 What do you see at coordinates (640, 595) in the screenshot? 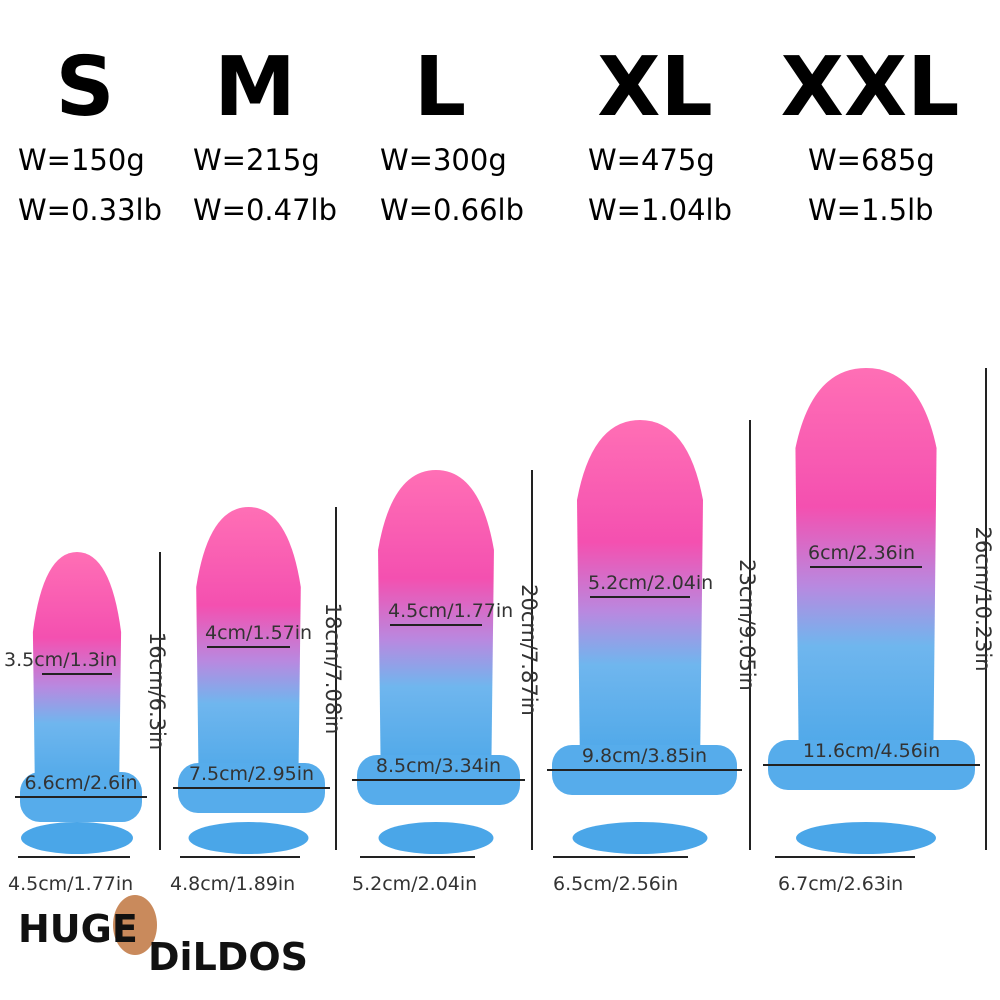
I see `product-shaft` at bounding box center [640, 595].